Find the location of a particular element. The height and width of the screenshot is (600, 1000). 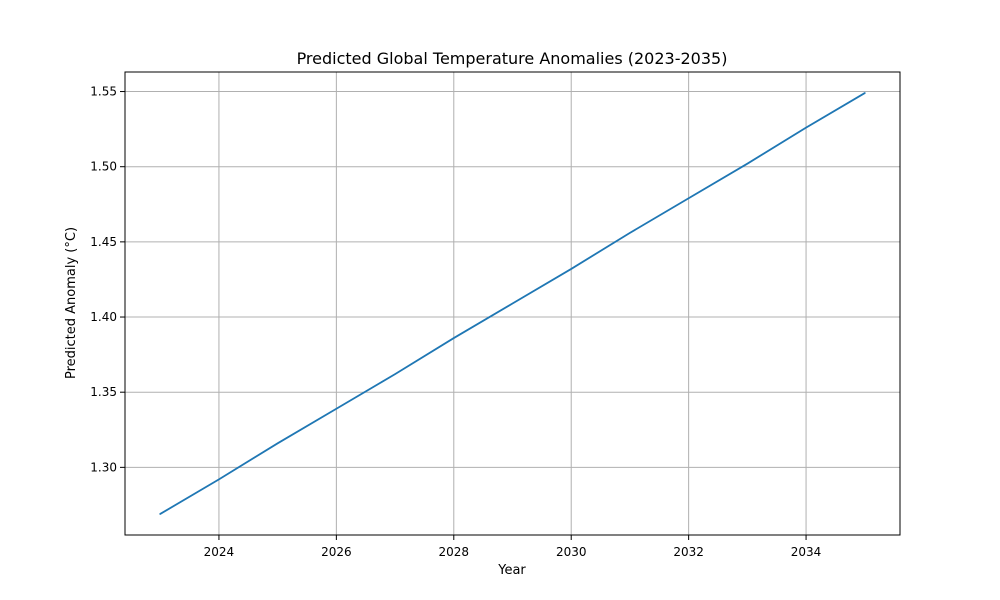

x-tick-label: 2030 is located at coordinates (571, 552).